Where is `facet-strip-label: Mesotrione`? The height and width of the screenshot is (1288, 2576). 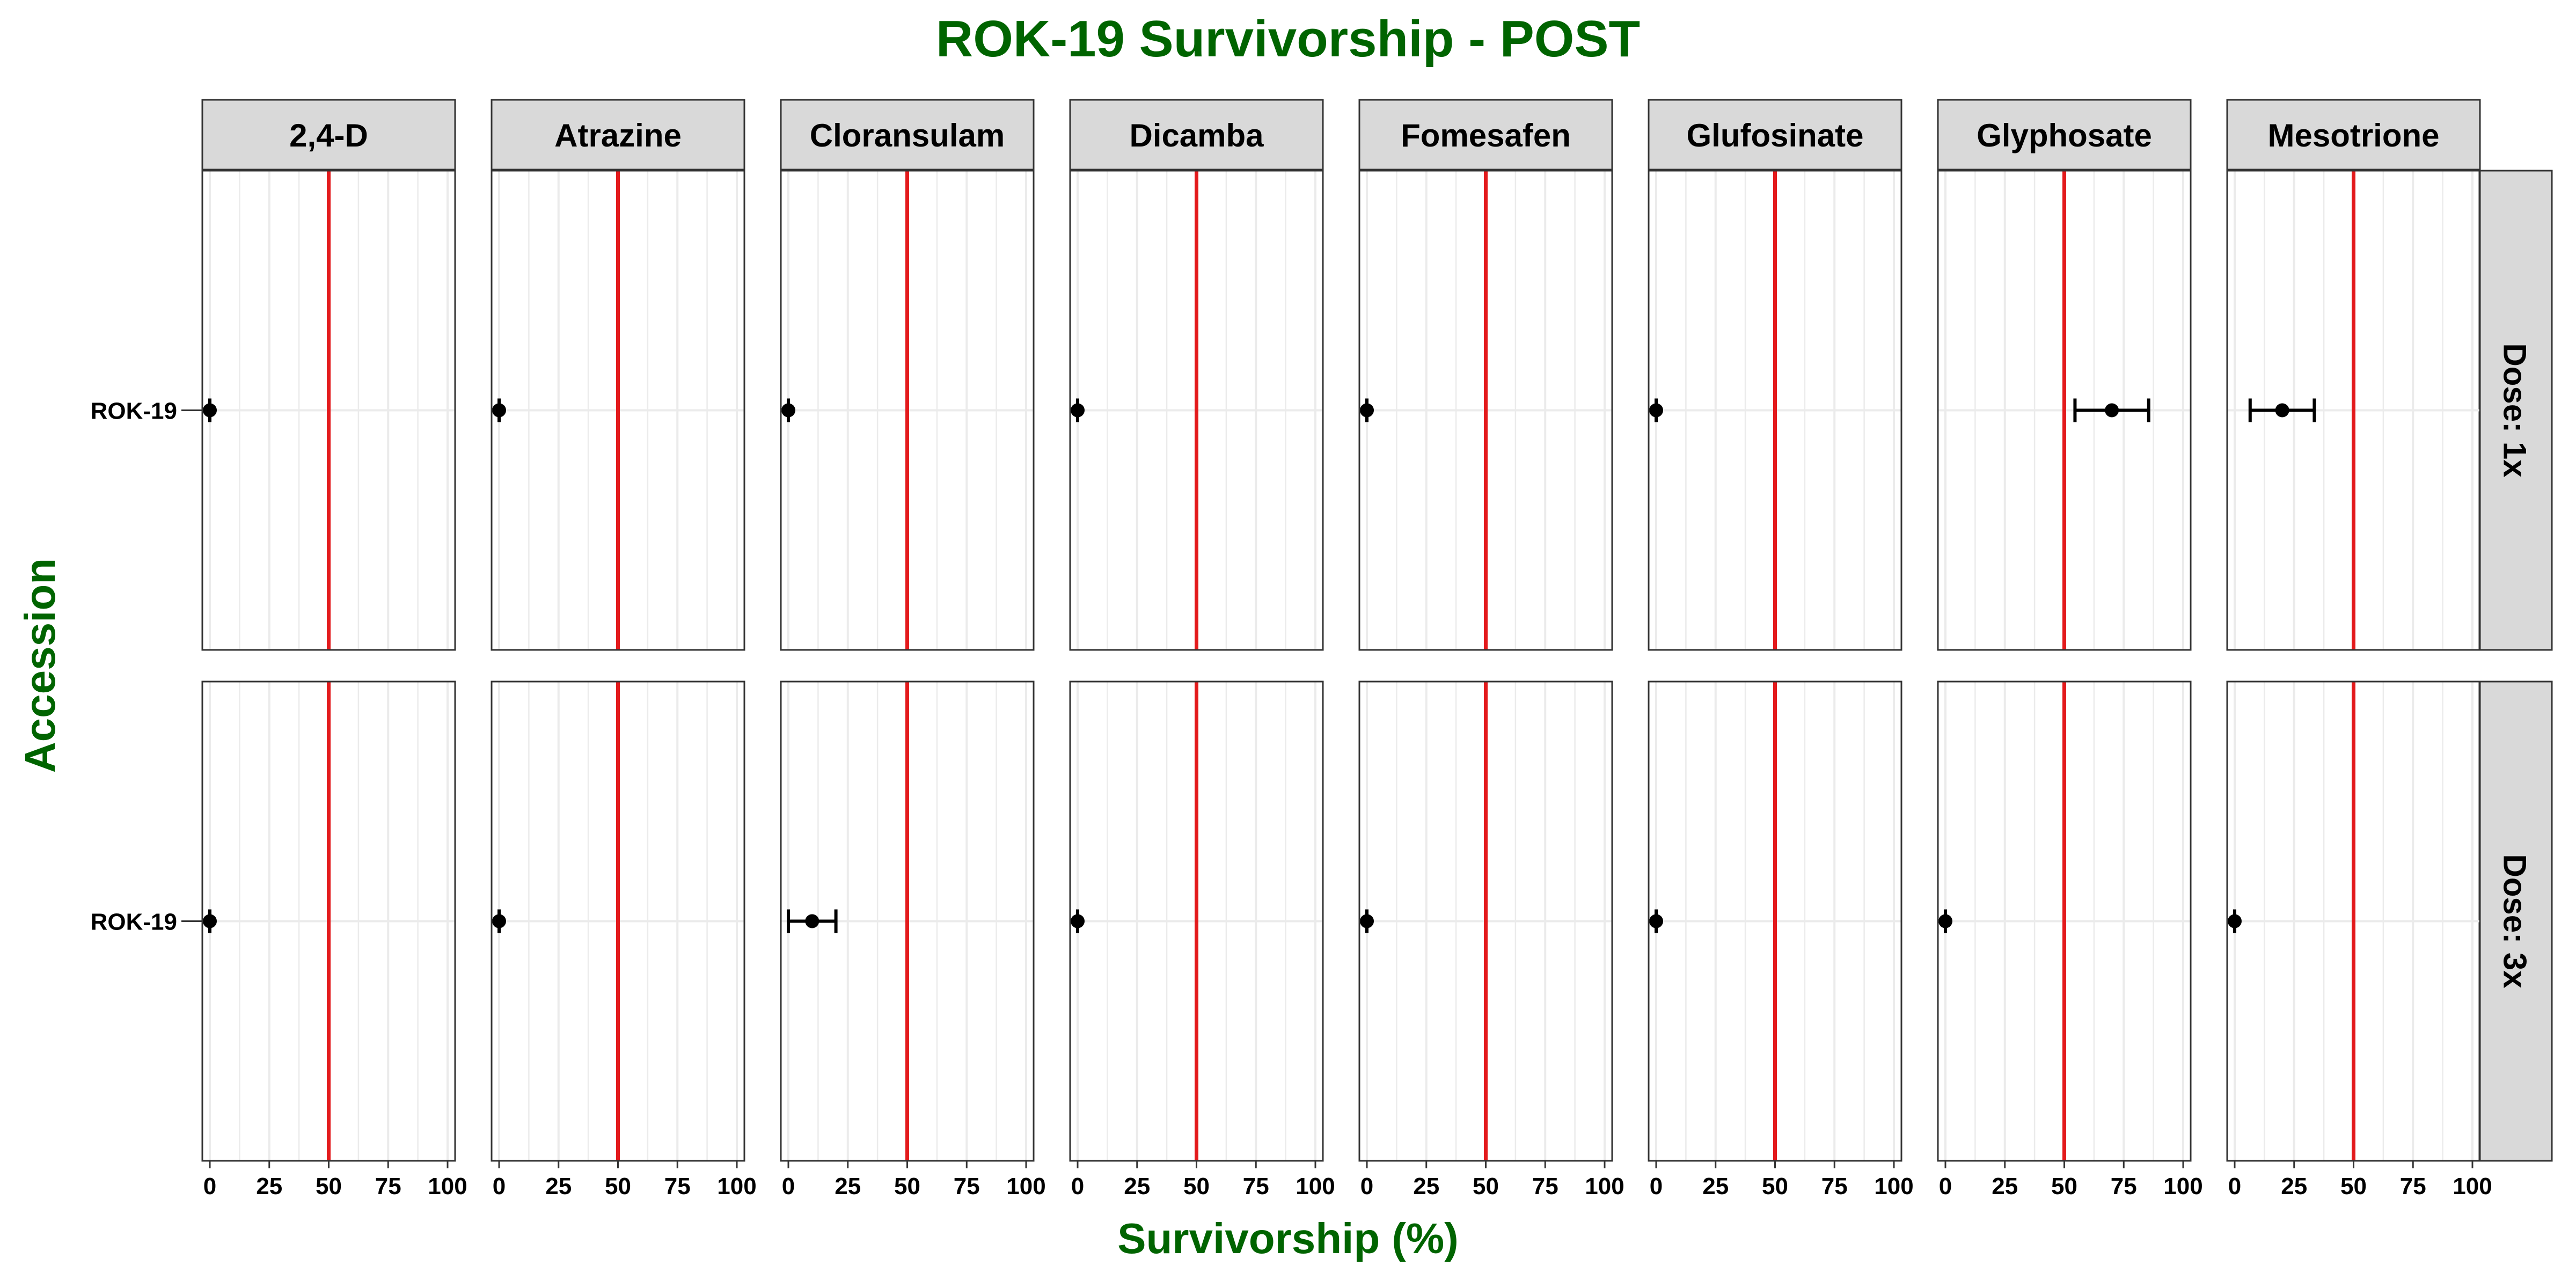
facet-strip-label: Mesotrione is located at coordinates (2353, 135).